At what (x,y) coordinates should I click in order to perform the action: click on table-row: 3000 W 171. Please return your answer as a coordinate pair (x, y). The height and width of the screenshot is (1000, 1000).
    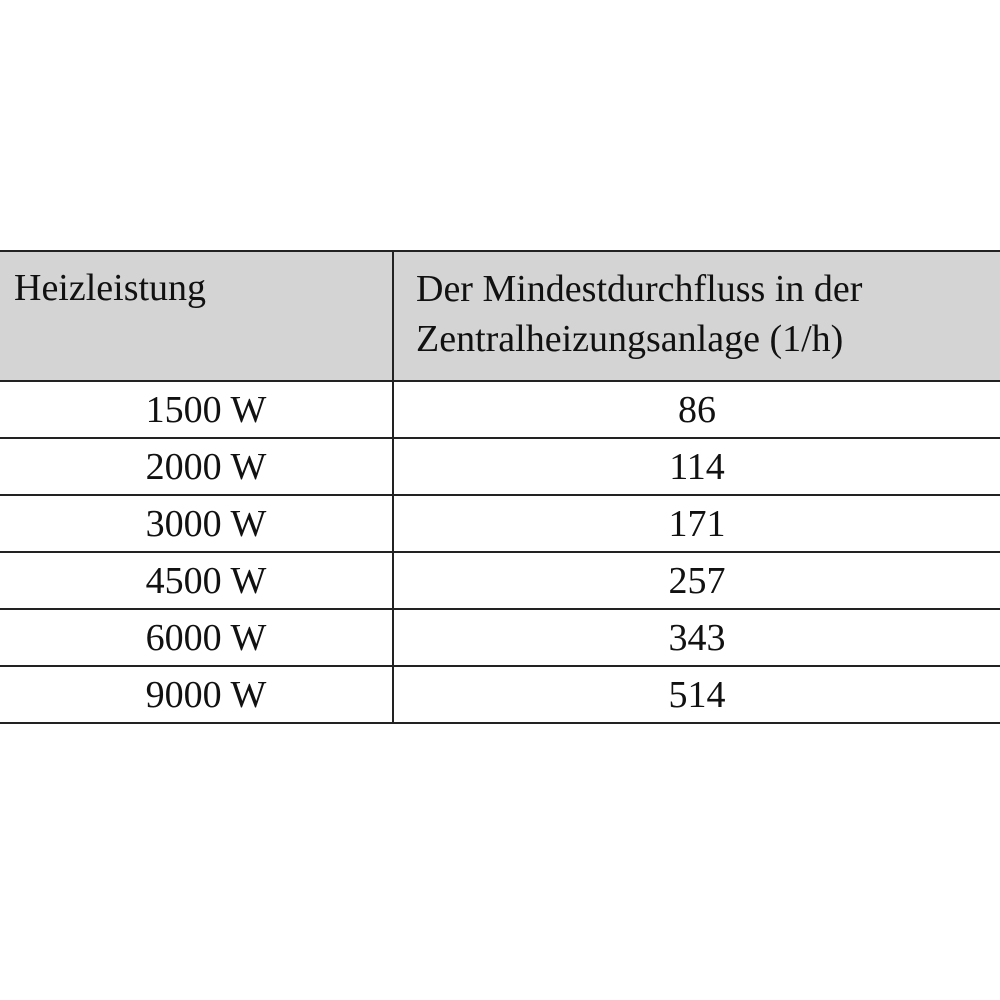
    Looking at the image, I should click on (500, 523).